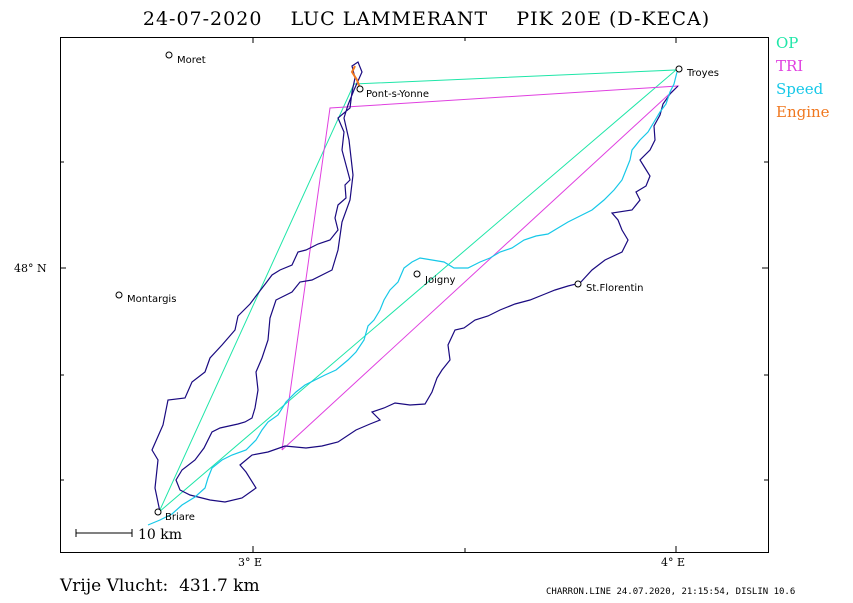  Describe the element at coordinates (104, 533) in the screenshot. I see `scale-bar` at that location.